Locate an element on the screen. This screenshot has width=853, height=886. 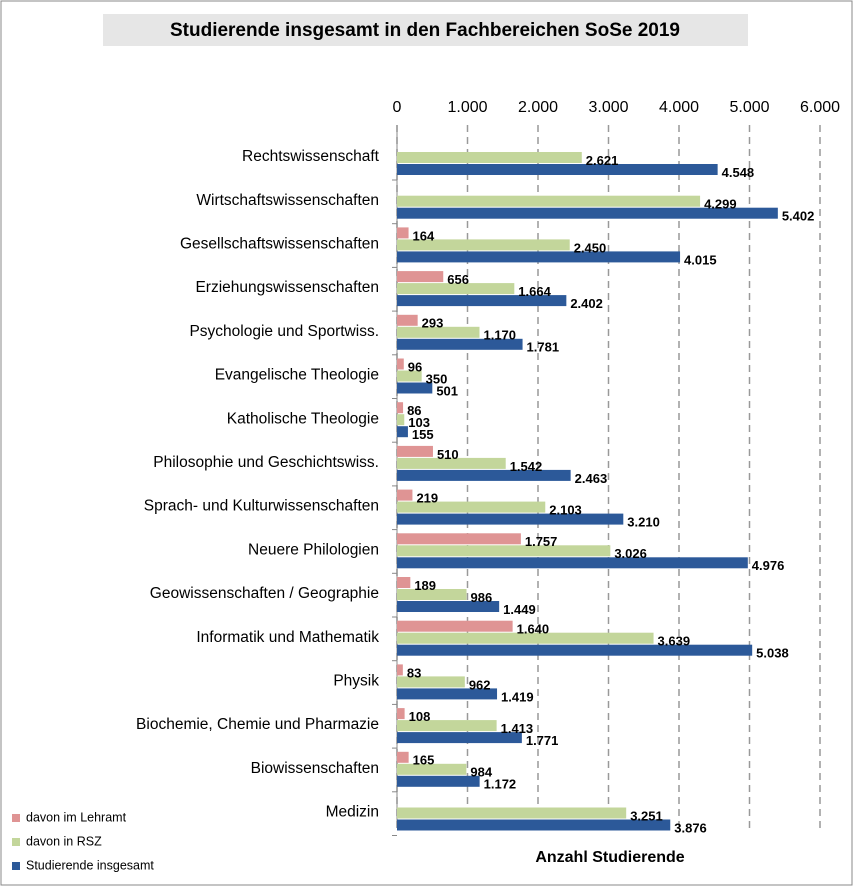
value-label: 96 is located at coordinates (415, 366).